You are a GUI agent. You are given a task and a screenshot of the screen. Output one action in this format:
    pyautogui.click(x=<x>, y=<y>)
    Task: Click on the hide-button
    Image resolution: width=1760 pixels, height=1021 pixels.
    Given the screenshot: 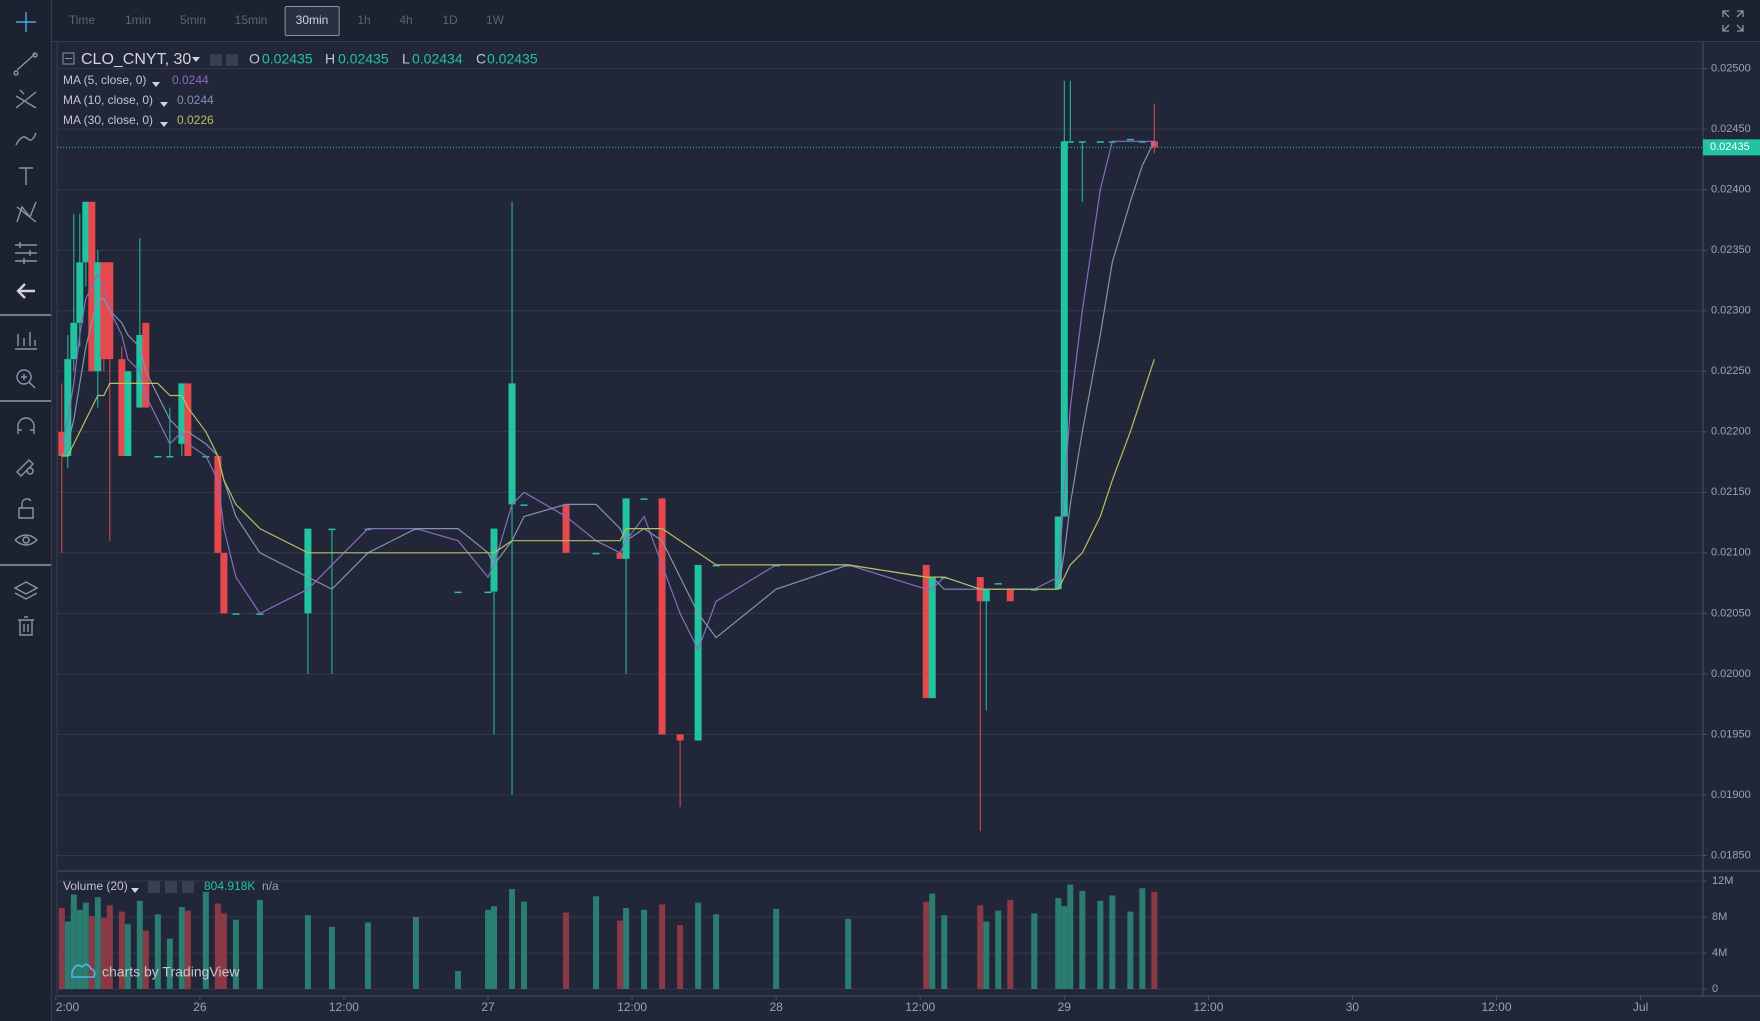 What is the action you would take?
    pyautogui.click(x=232, y=60)
    